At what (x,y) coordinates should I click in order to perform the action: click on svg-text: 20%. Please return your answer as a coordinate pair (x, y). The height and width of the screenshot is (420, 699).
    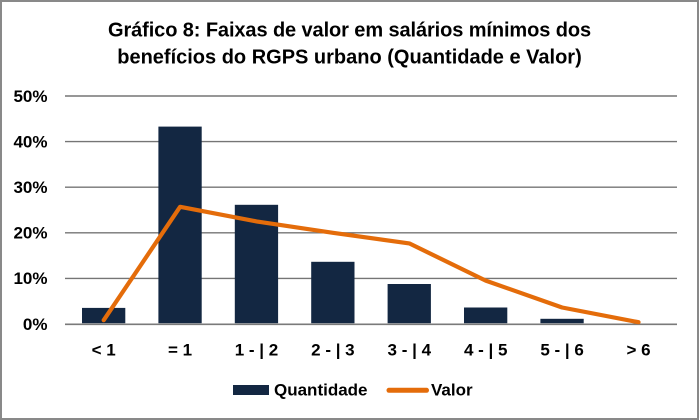
    Looking at the image, I should click on (30, 233).